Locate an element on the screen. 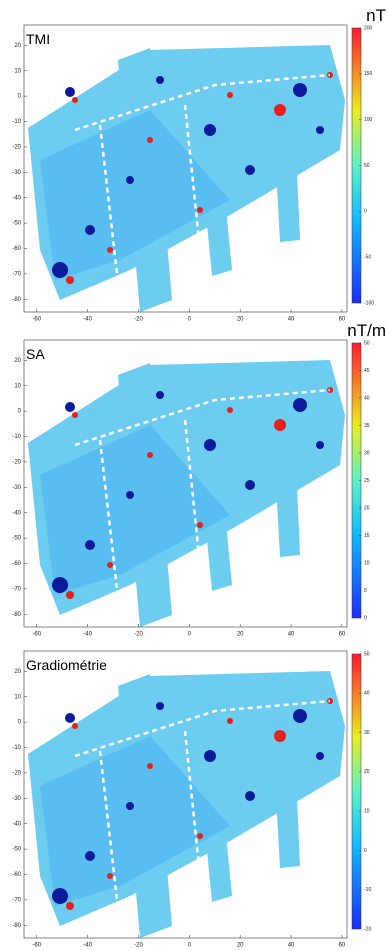 This screenshot has width=388, height=951. panel-title: Gradiométrie is located at coordinates (66, 665).